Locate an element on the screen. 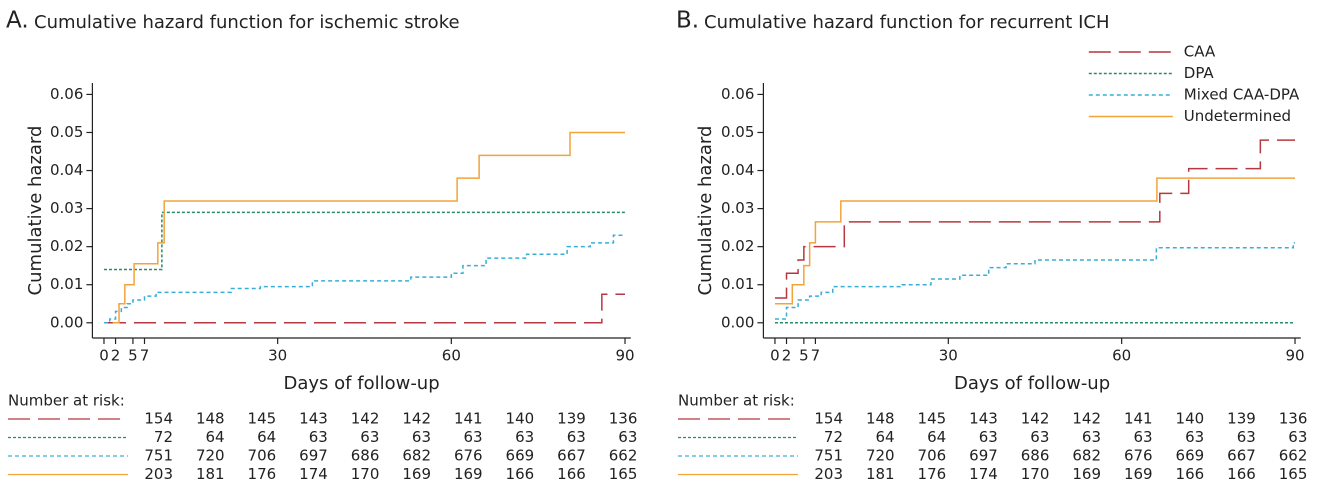 This screenshot has width=1317, height=497. y-tick-label: 0.00 is located at coordinates (66, 322).